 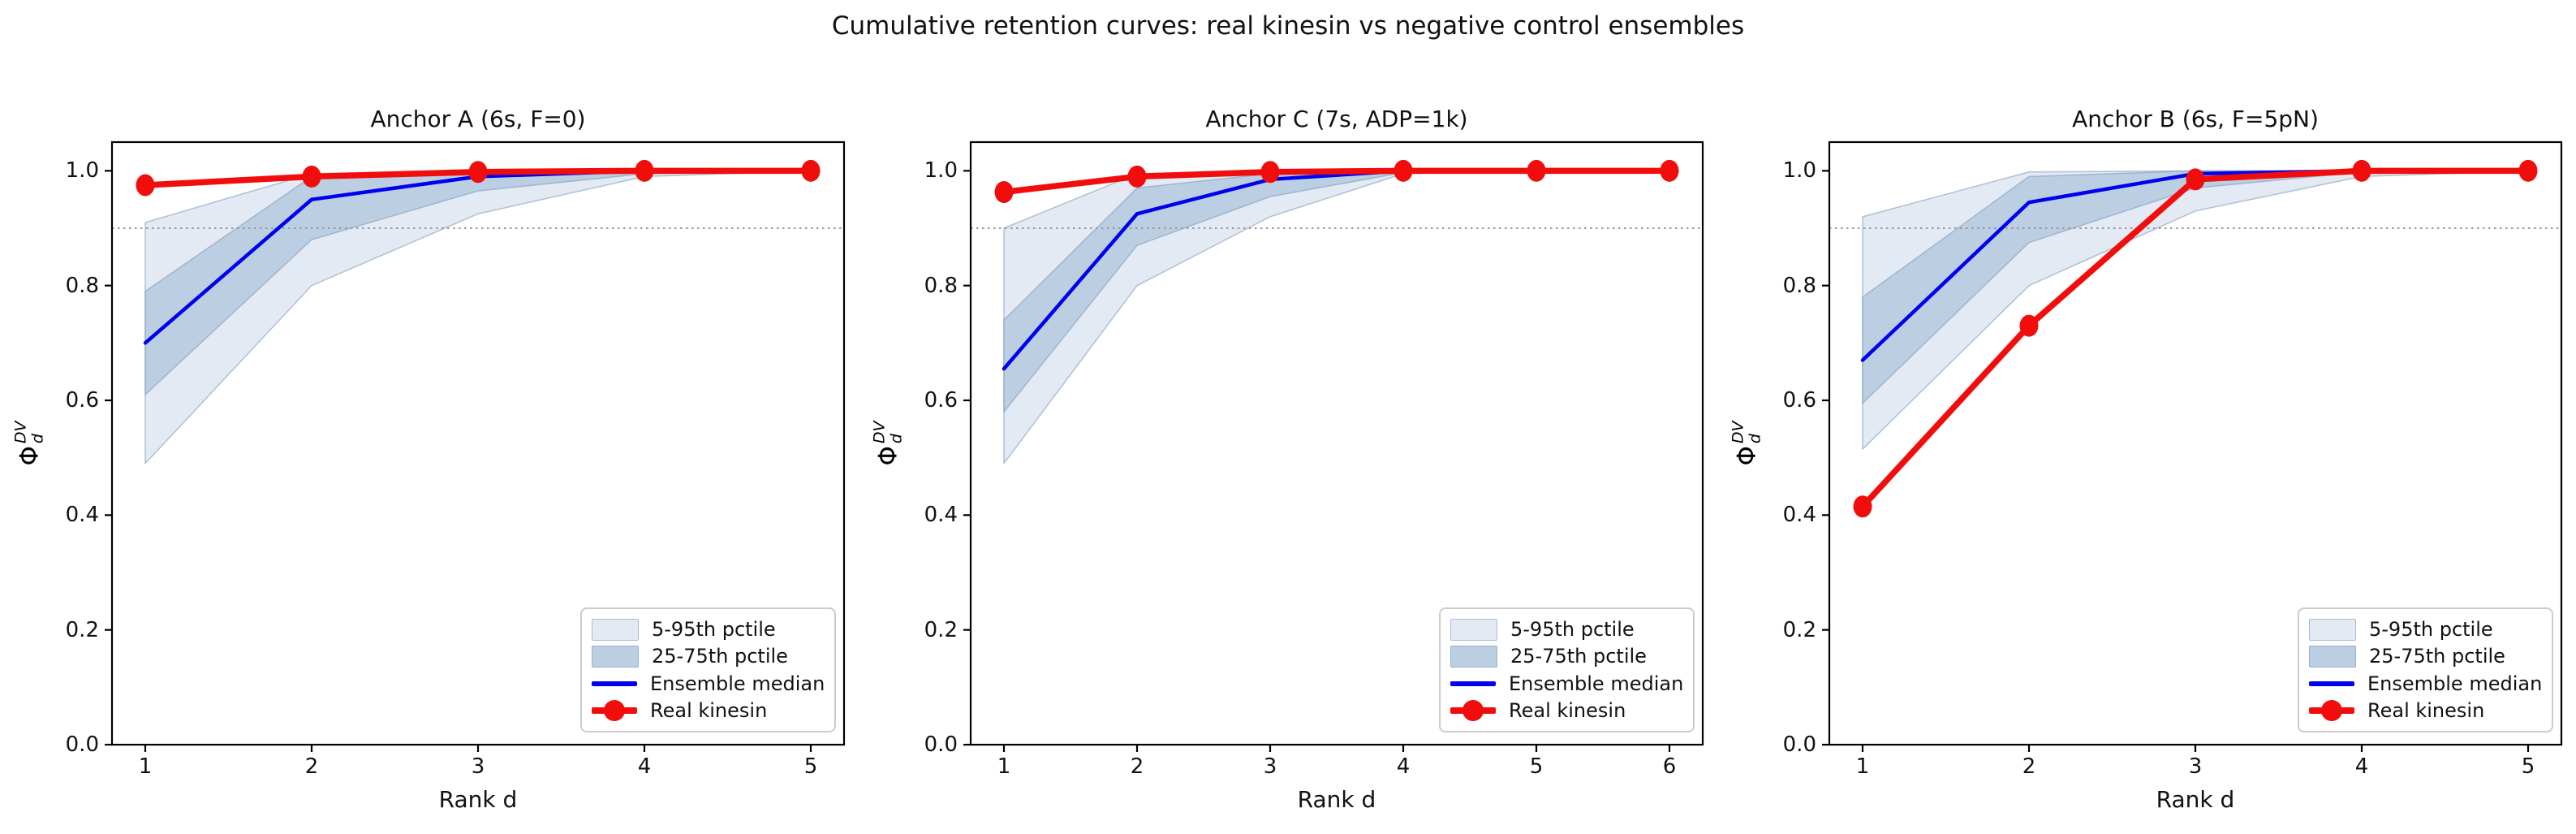 I want to click on real-kinesin-line, so click(x=1337, y=181).